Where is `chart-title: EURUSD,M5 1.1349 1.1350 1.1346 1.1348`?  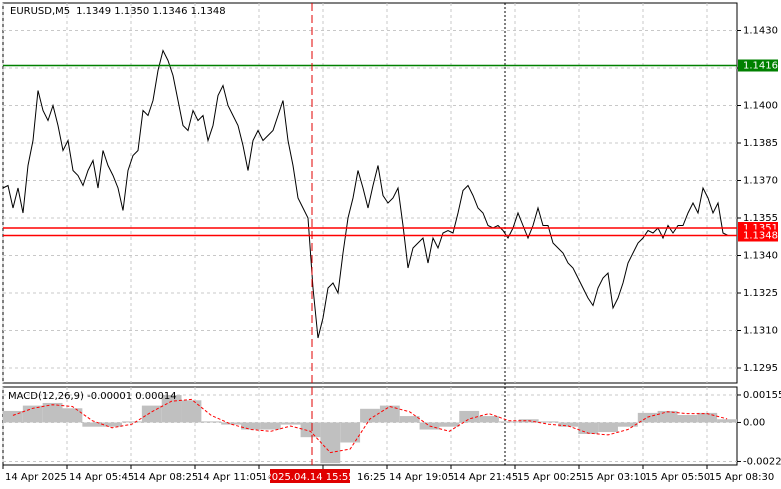
chart-title: EURUSD,M5 1.1349 1.1350 1.1346 1.1348 is located at coordinates (118, 11).